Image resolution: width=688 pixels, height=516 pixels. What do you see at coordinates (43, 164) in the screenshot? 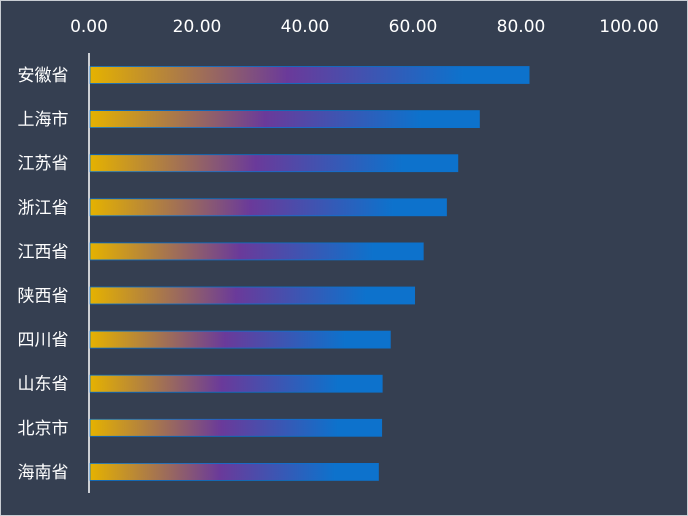
I see `category-label: 江苏省` at bounding box center [43, 164].